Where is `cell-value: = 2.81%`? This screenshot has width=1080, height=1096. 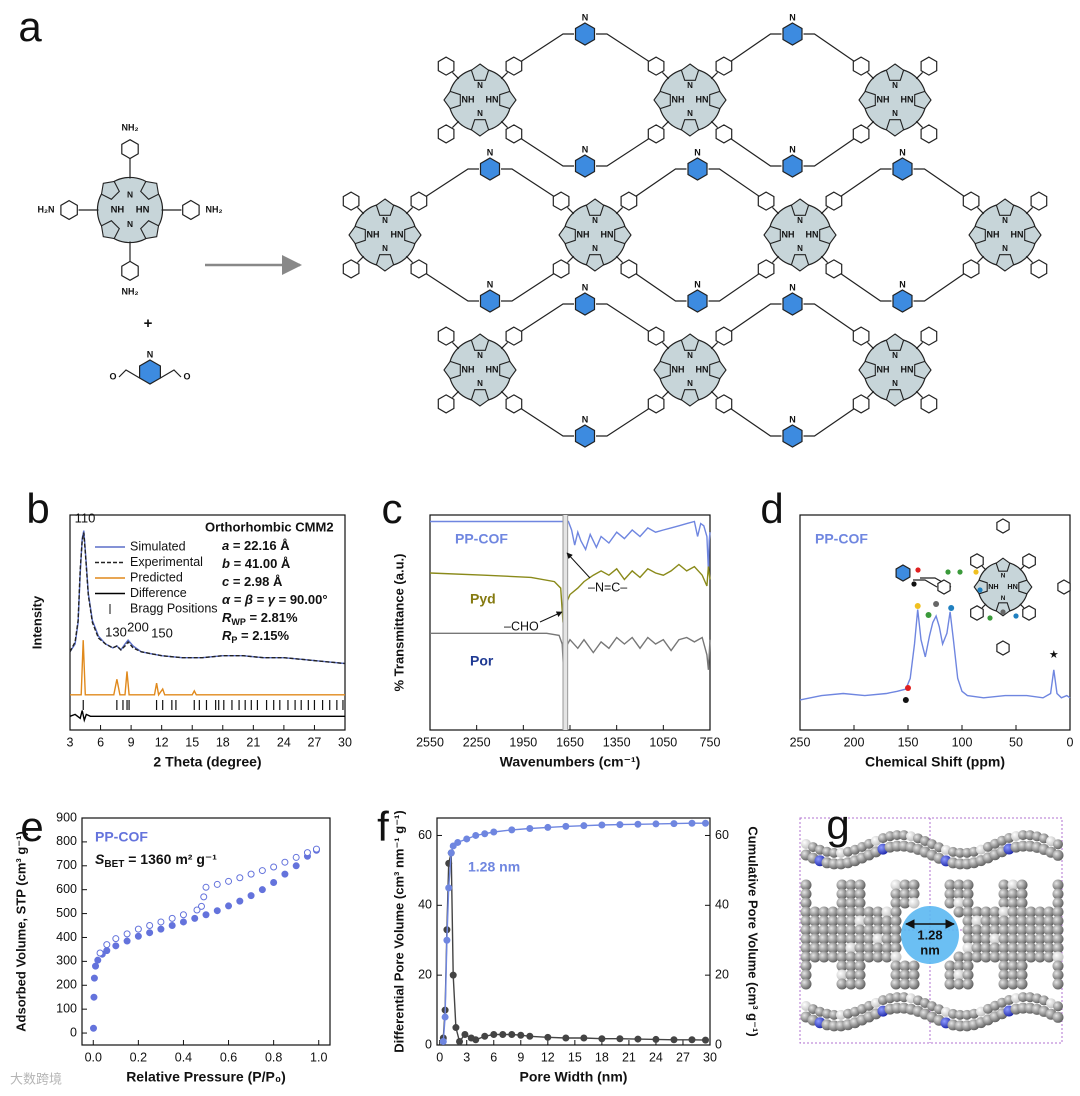
cell-value: = 2.81% is located at coordinates (272, 617).